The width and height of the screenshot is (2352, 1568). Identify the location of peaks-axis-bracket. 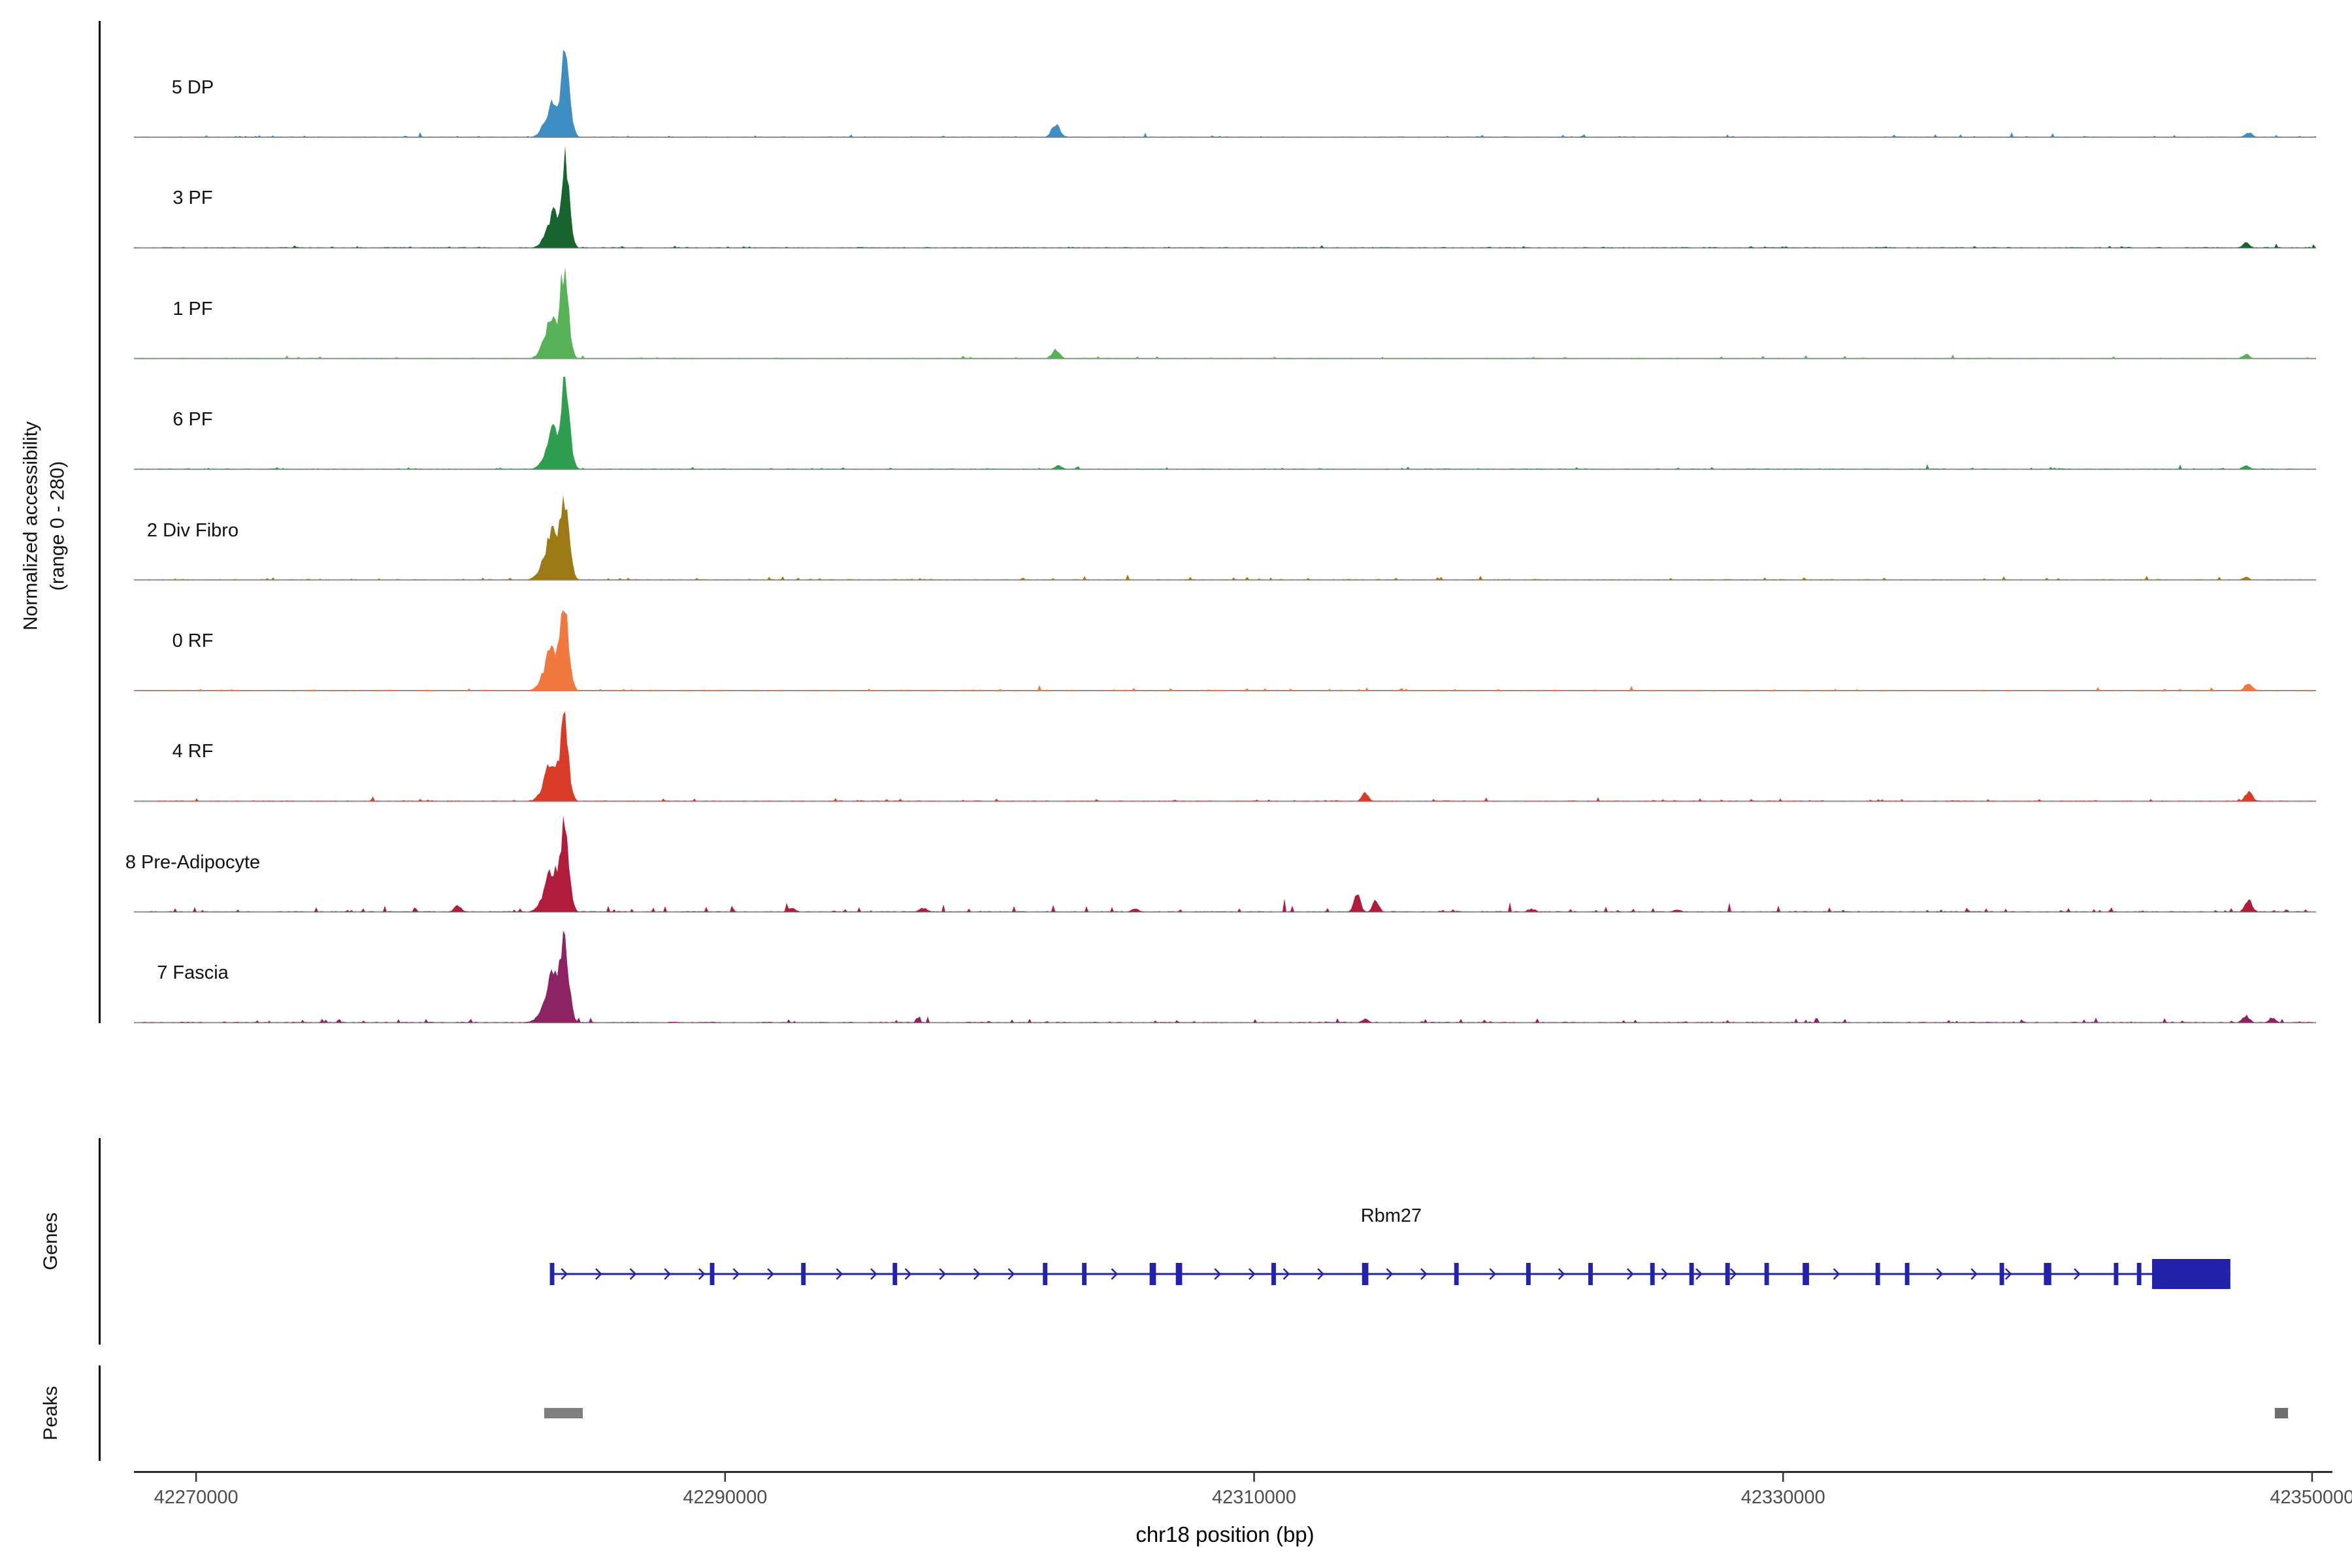
(100, 1413).